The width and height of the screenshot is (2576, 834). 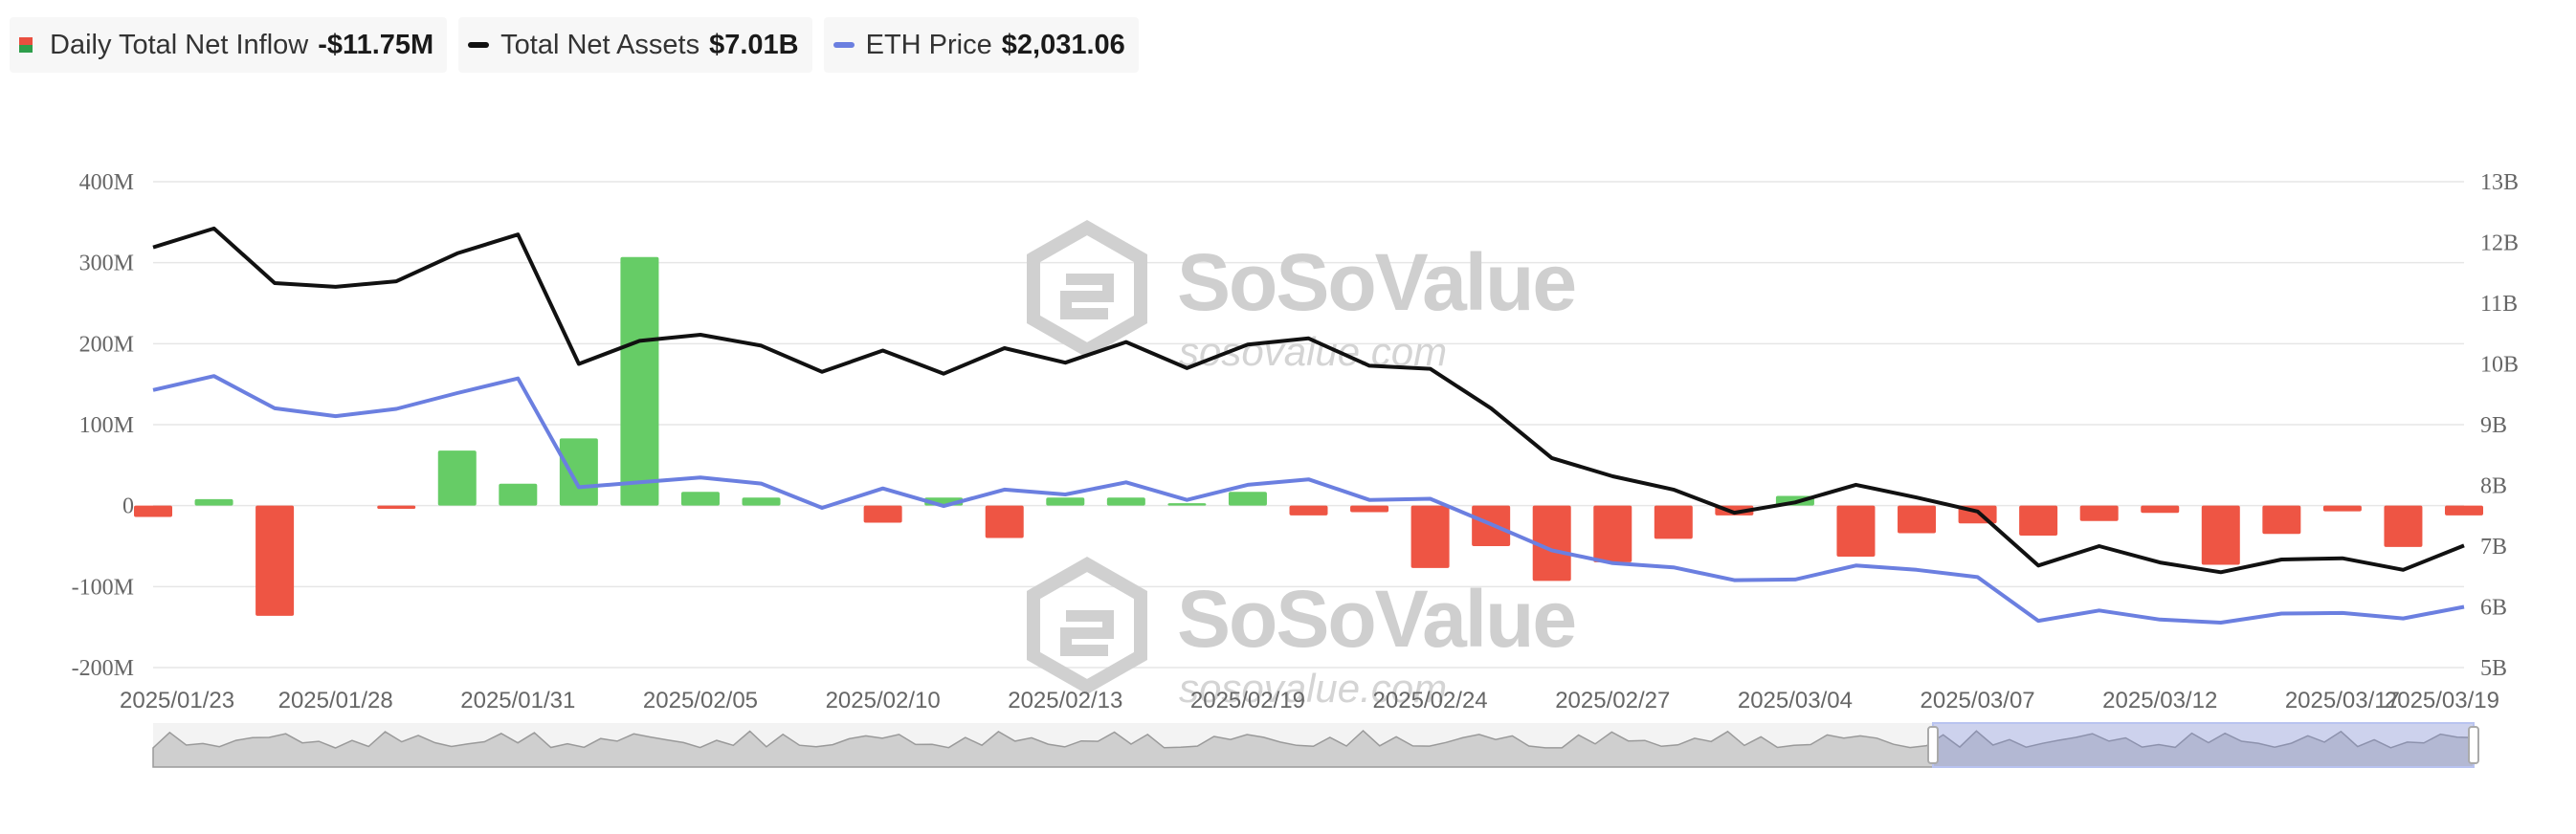 I want to click on legend-value: $7.01B, so click(x=754, y=44).